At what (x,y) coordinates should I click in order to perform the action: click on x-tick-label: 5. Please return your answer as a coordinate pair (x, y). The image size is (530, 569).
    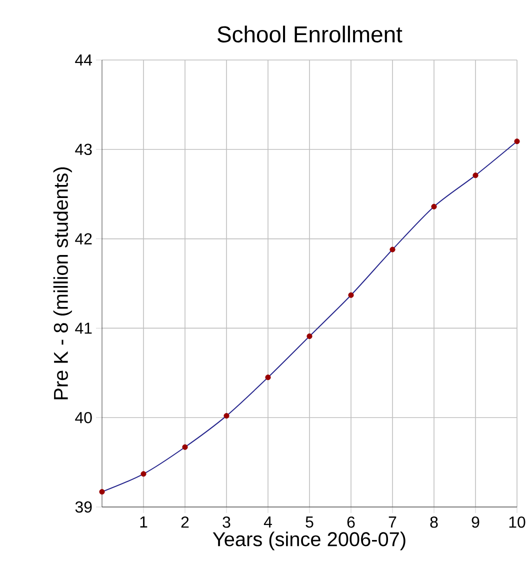
    Looking at the image, I should click on (310, 522).